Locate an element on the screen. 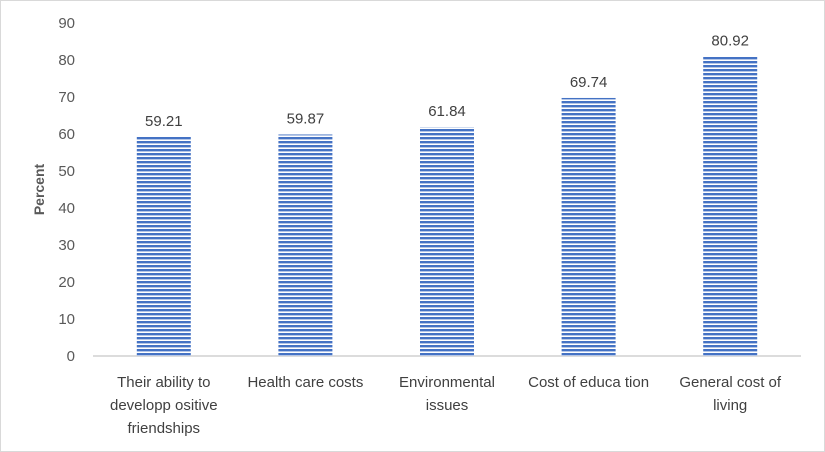 The width and height of the screenshot is (825, 452). data-label-2: 59.87 is located at coordinates (306, 118).